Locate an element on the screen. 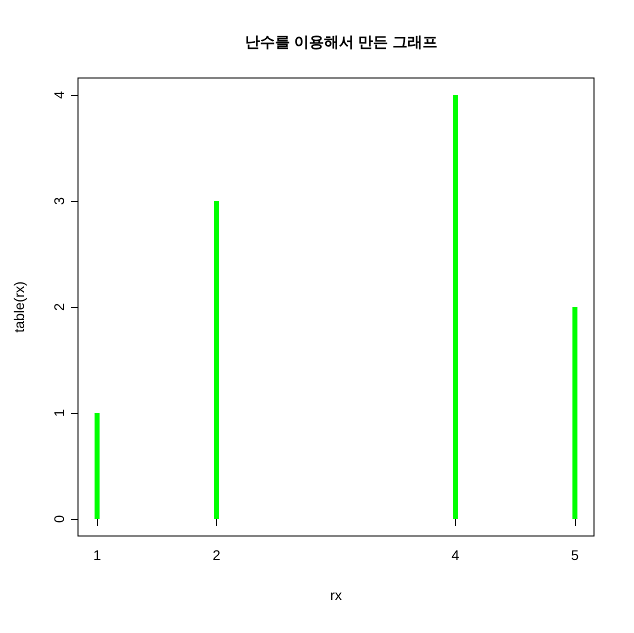  y-tick-label: 2 is located at coordinates (59, 306).